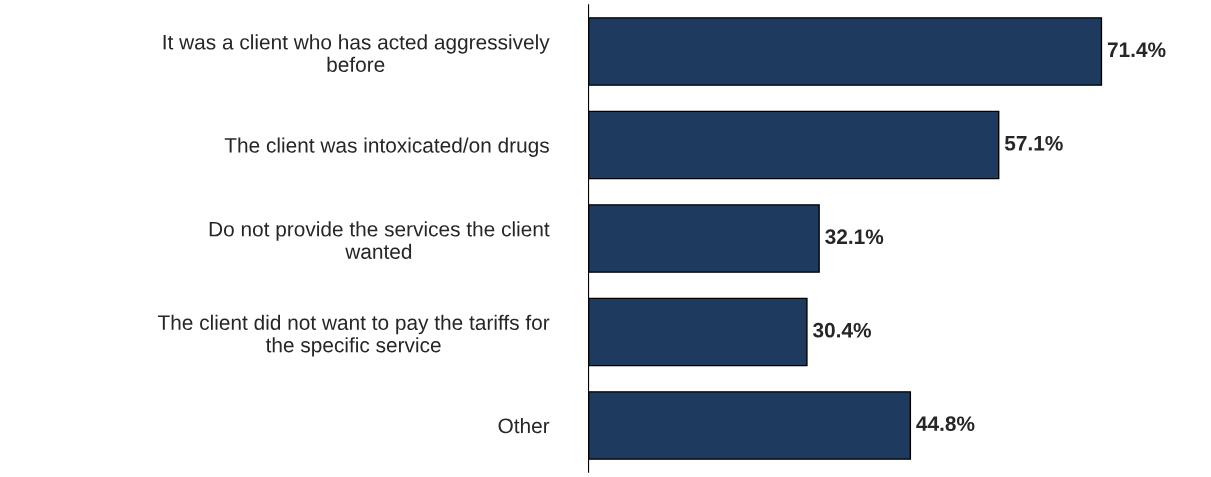 The width and height of the screenshot is (1211, 477). Describe the element at coordinates (1033, 143) in the screenshot. I see `data-label: 57.1%` at that location.